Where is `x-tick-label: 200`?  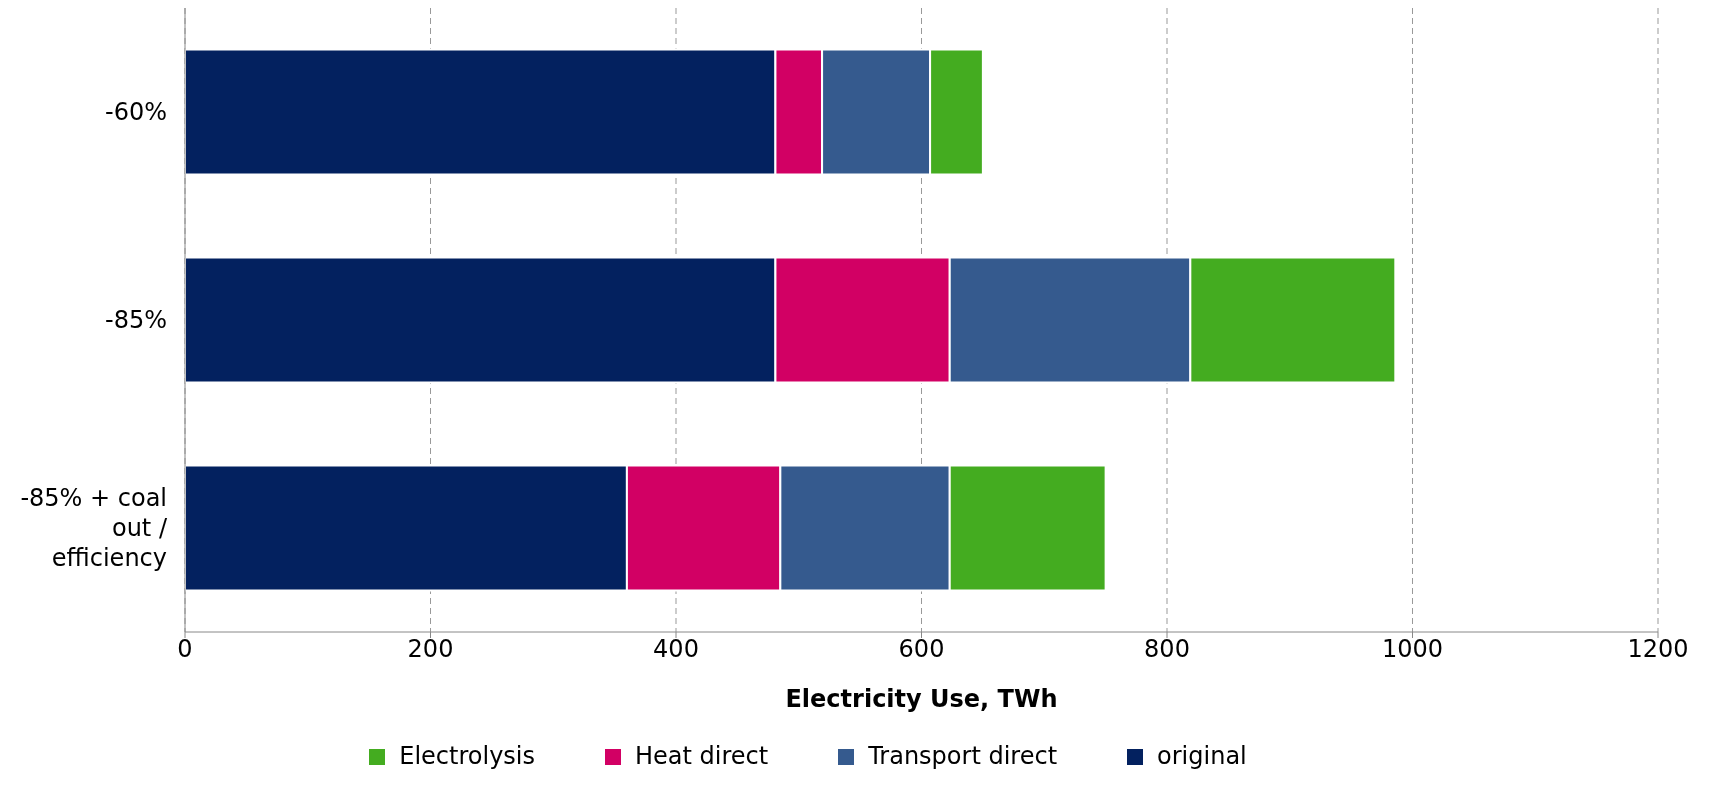 x-tick-label: 200 is located at coordinates (430, 649).